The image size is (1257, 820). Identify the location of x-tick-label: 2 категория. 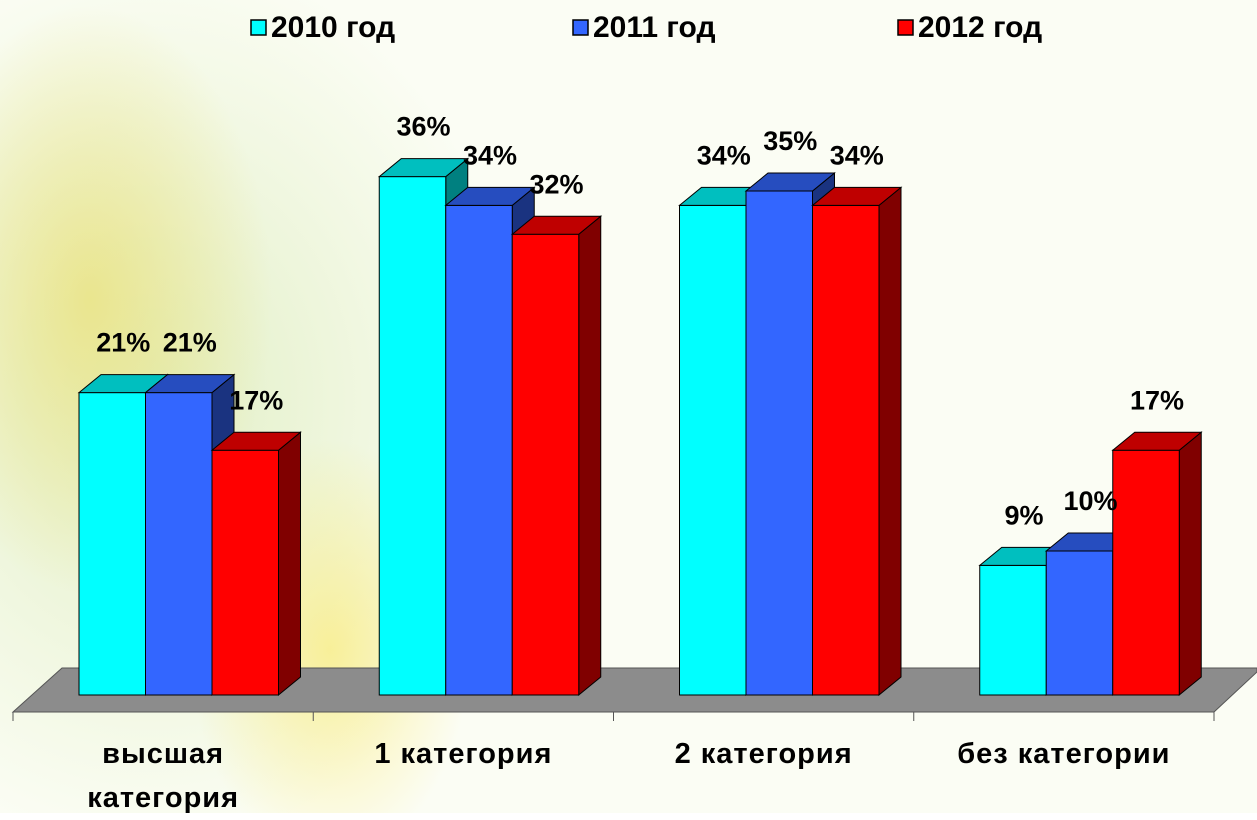
(763, 754).